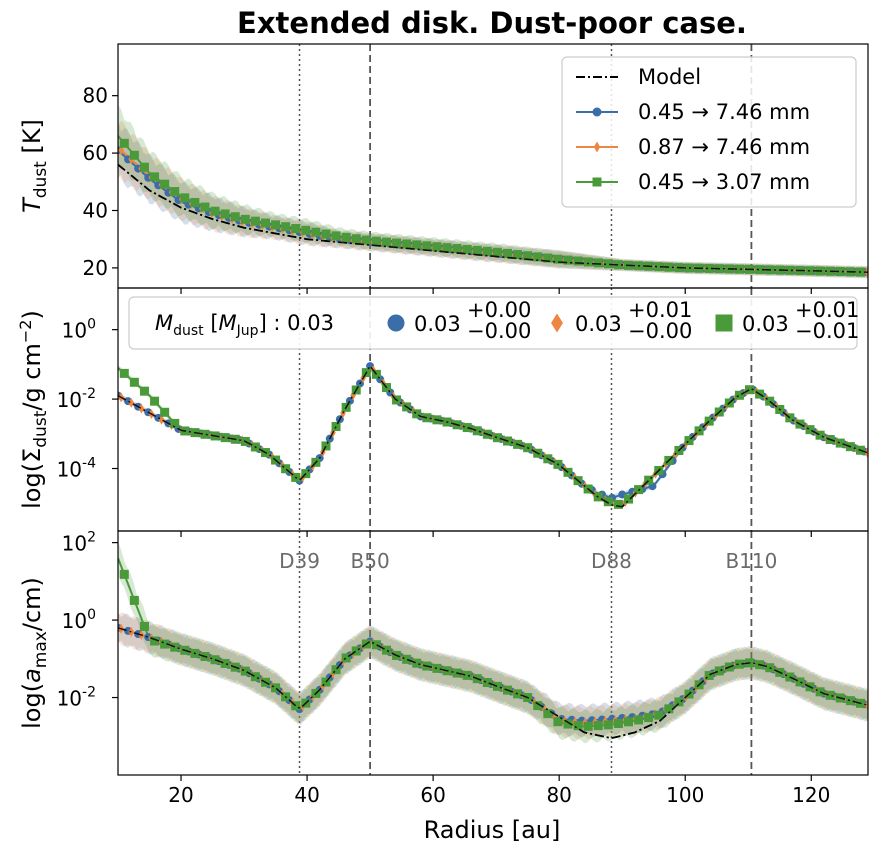  I want to click on legend-mid-value: 0.03, so click(765, 324).